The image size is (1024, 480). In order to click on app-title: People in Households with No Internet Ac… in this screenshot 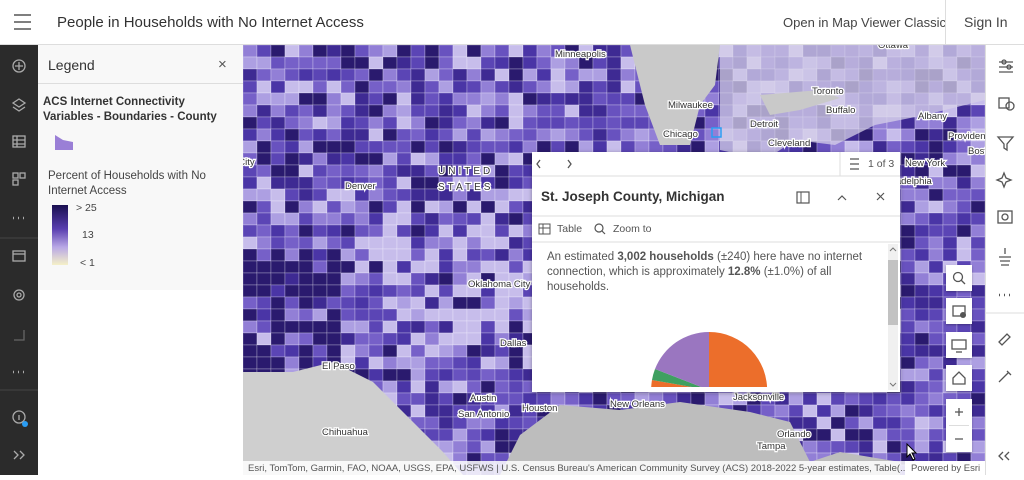, I will do `click(210, 22)`.